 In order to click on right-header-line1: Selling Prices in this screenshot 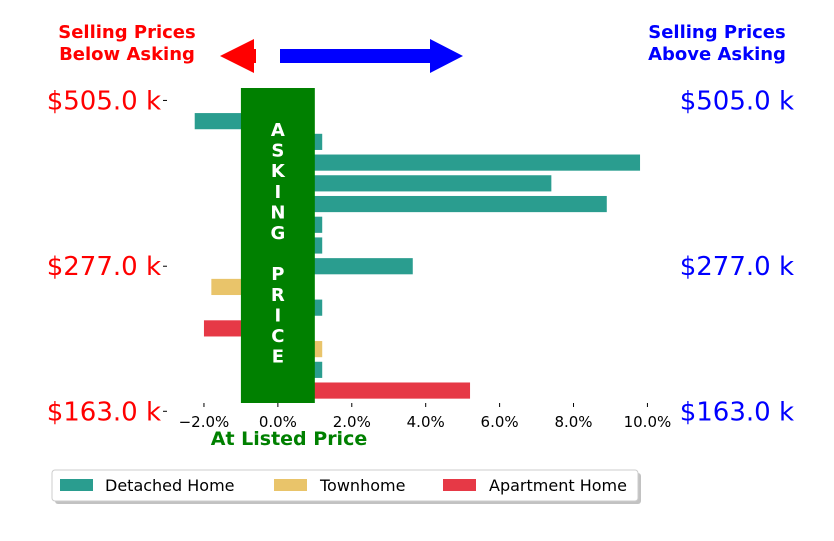, I will do `click(716, 32)`.